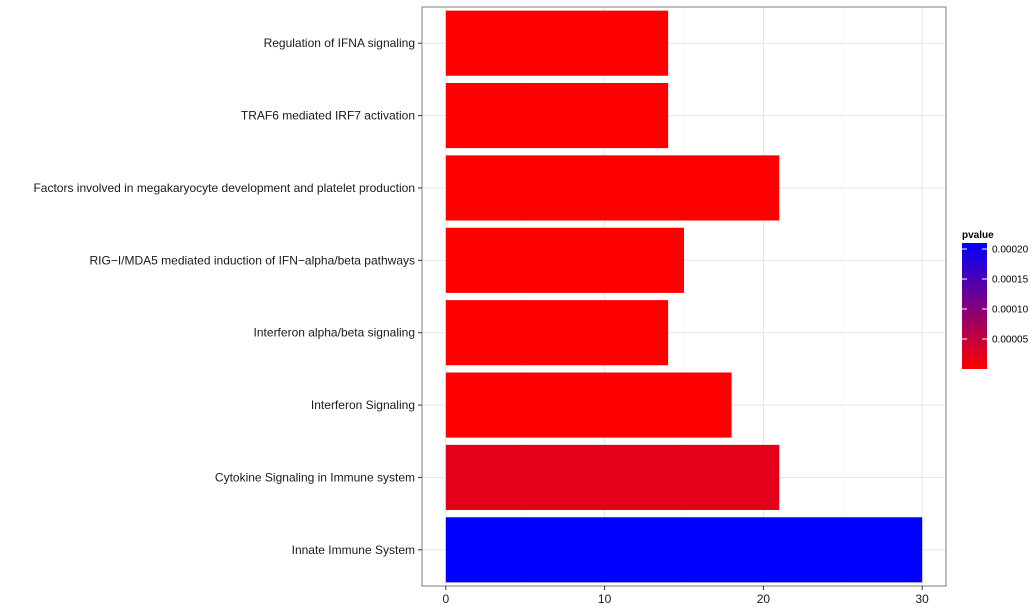 This screenshot has height=608, width=1032. Describe the element at coordinates (339, 43) in the screenshot. I see `y-tick-label: Regulation of IFNA signaling` at that location.